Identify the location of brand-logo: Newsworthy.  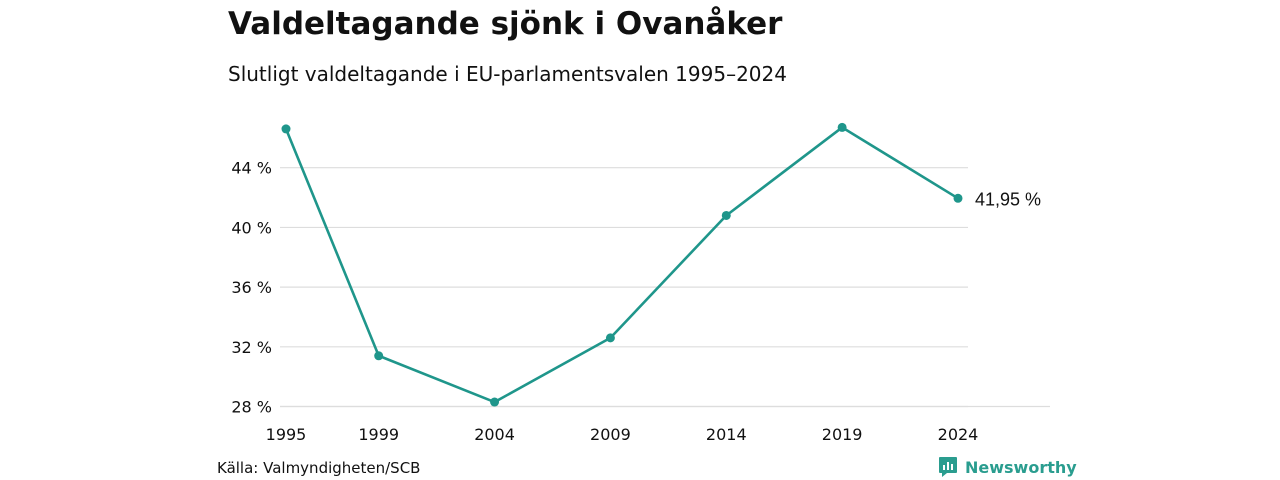
(1007, 467).